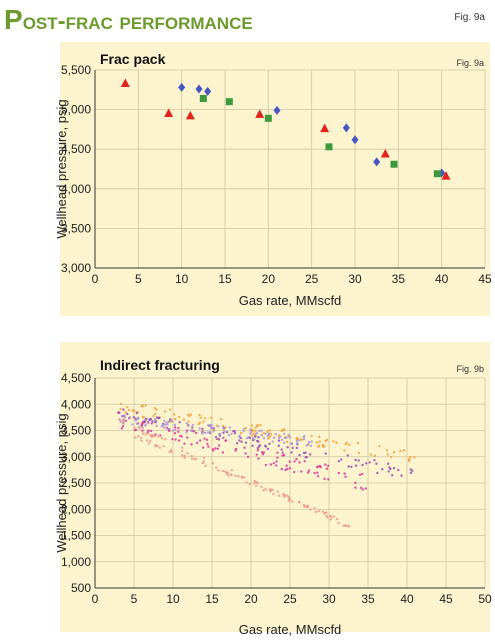  Describe the element at coordinates (446, 599) in the screenshot. I see `x-tick-label: 45` at that location.